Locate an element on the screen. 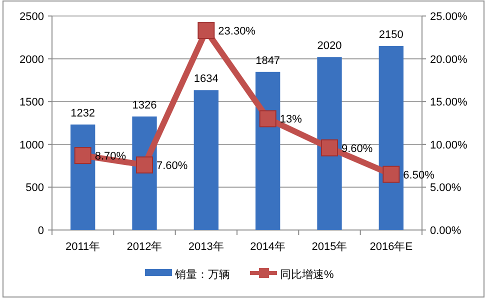 The height and width of the screenshot is (300, 487). y2-tick-label: 5.00% is located at coordinates (446, 188).